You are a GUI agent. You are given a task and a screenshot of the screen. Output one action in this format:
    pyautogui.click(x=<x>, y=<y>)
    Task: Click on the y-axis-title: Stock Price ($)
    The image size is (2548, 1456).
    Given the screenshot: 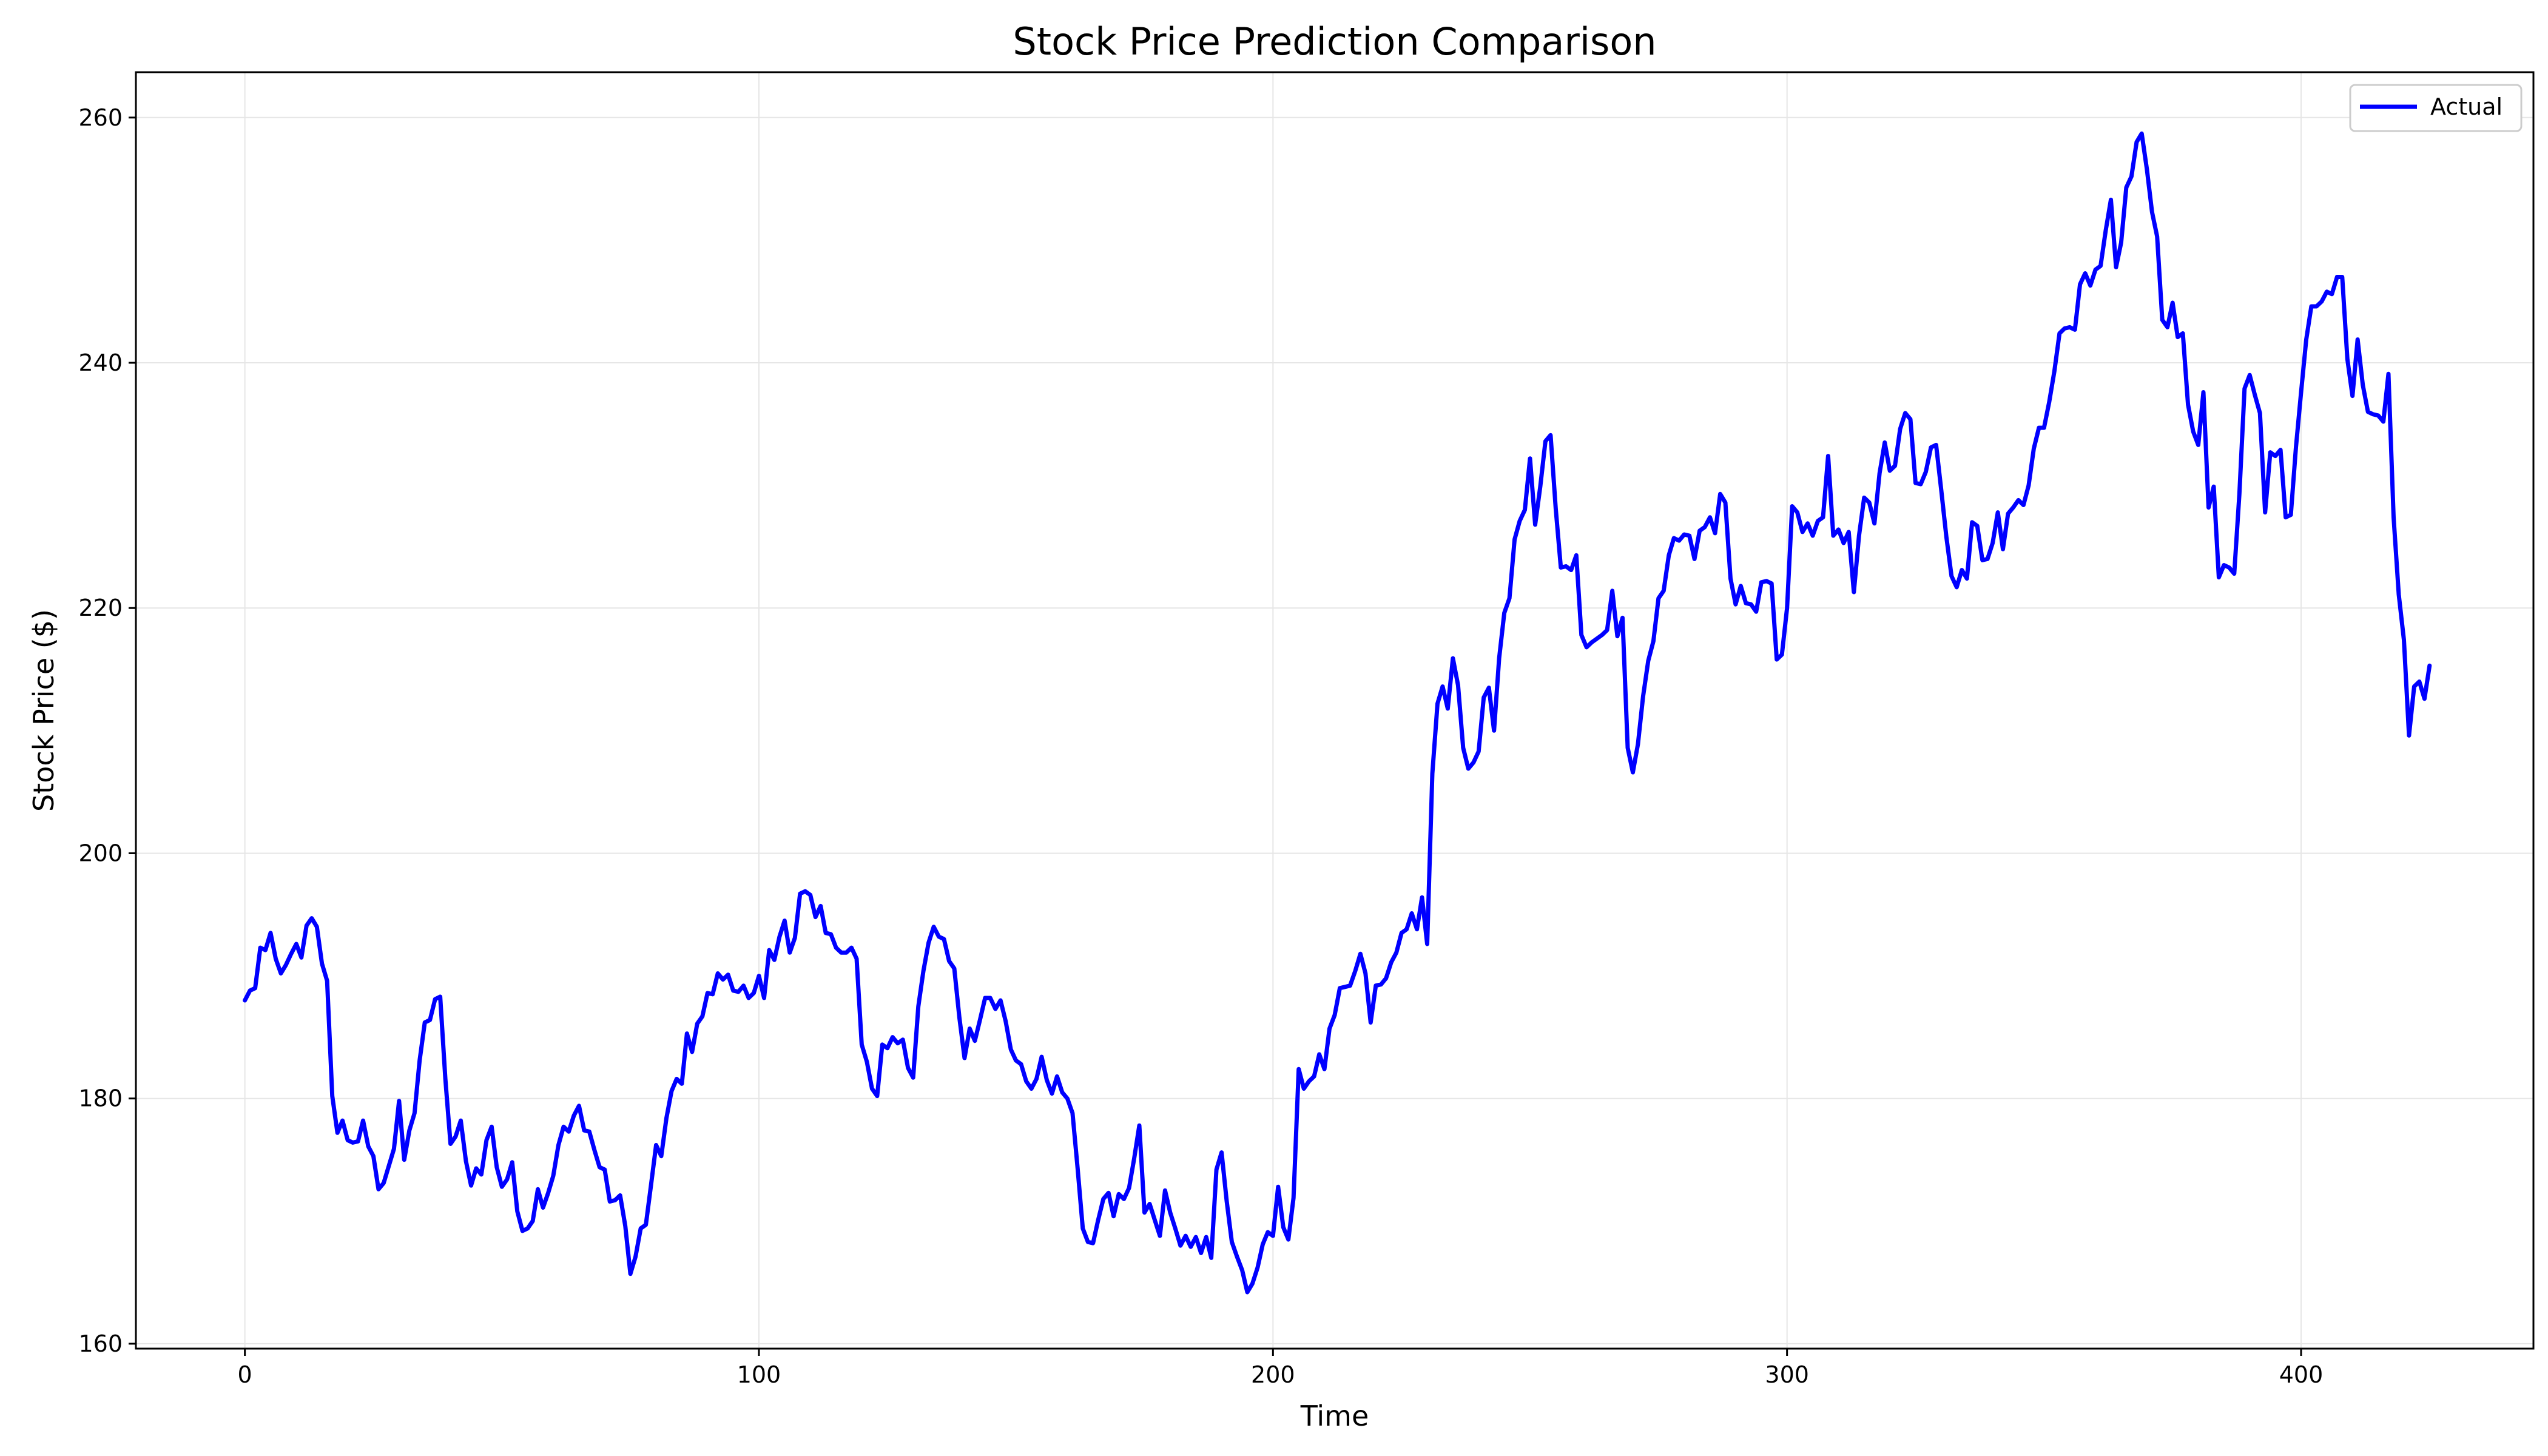 What is the action you would take?
    pyautogui.click(x=43, y=710)
    